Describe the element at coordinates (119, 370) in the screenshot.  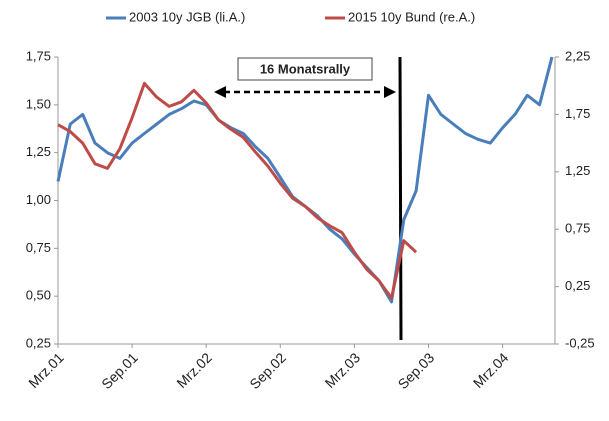
I see `x-tick-label: Sep.01` at that location.